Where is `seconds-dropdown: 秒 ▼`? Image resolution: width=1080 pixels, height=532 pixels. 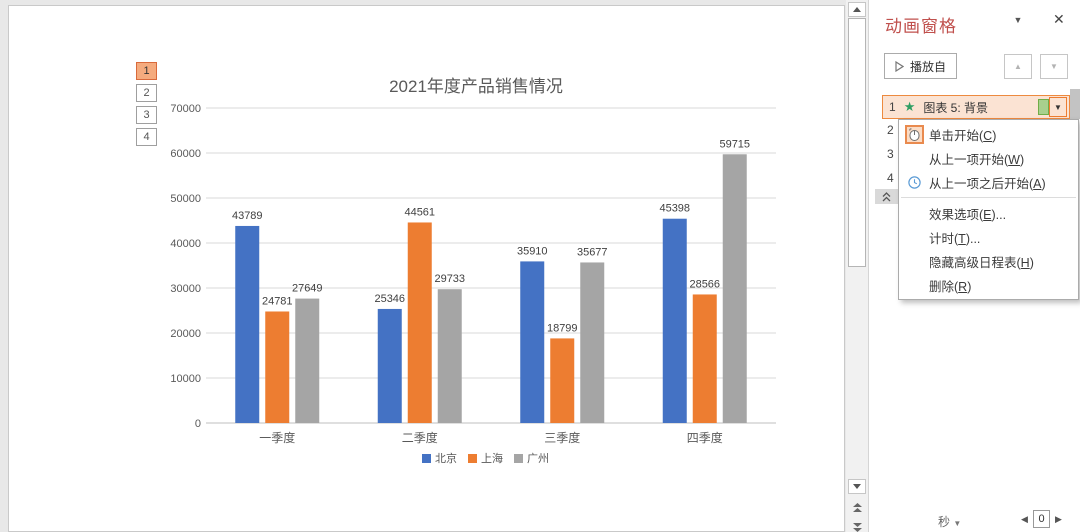 seconds-dropdown: 秒 ▼ is located at coordinates (949, 521).